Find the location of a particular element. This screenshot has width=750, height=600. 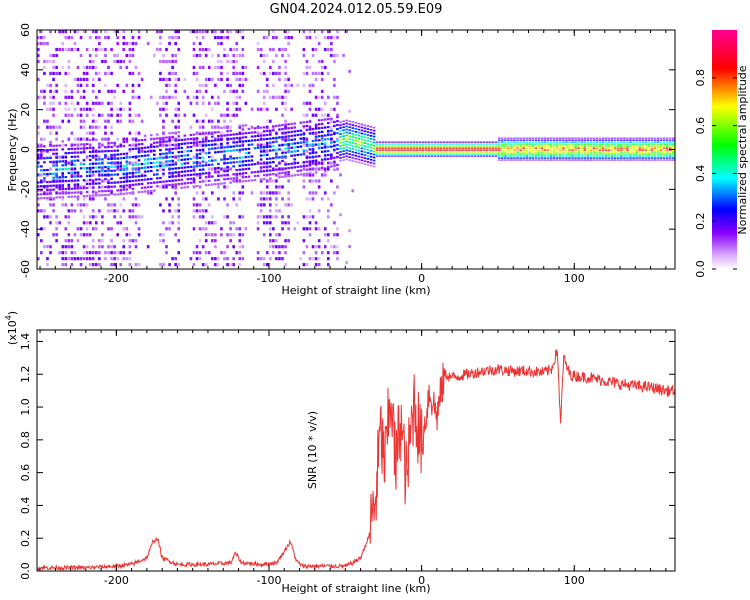

colorbar is located at coordinates (724, 149).